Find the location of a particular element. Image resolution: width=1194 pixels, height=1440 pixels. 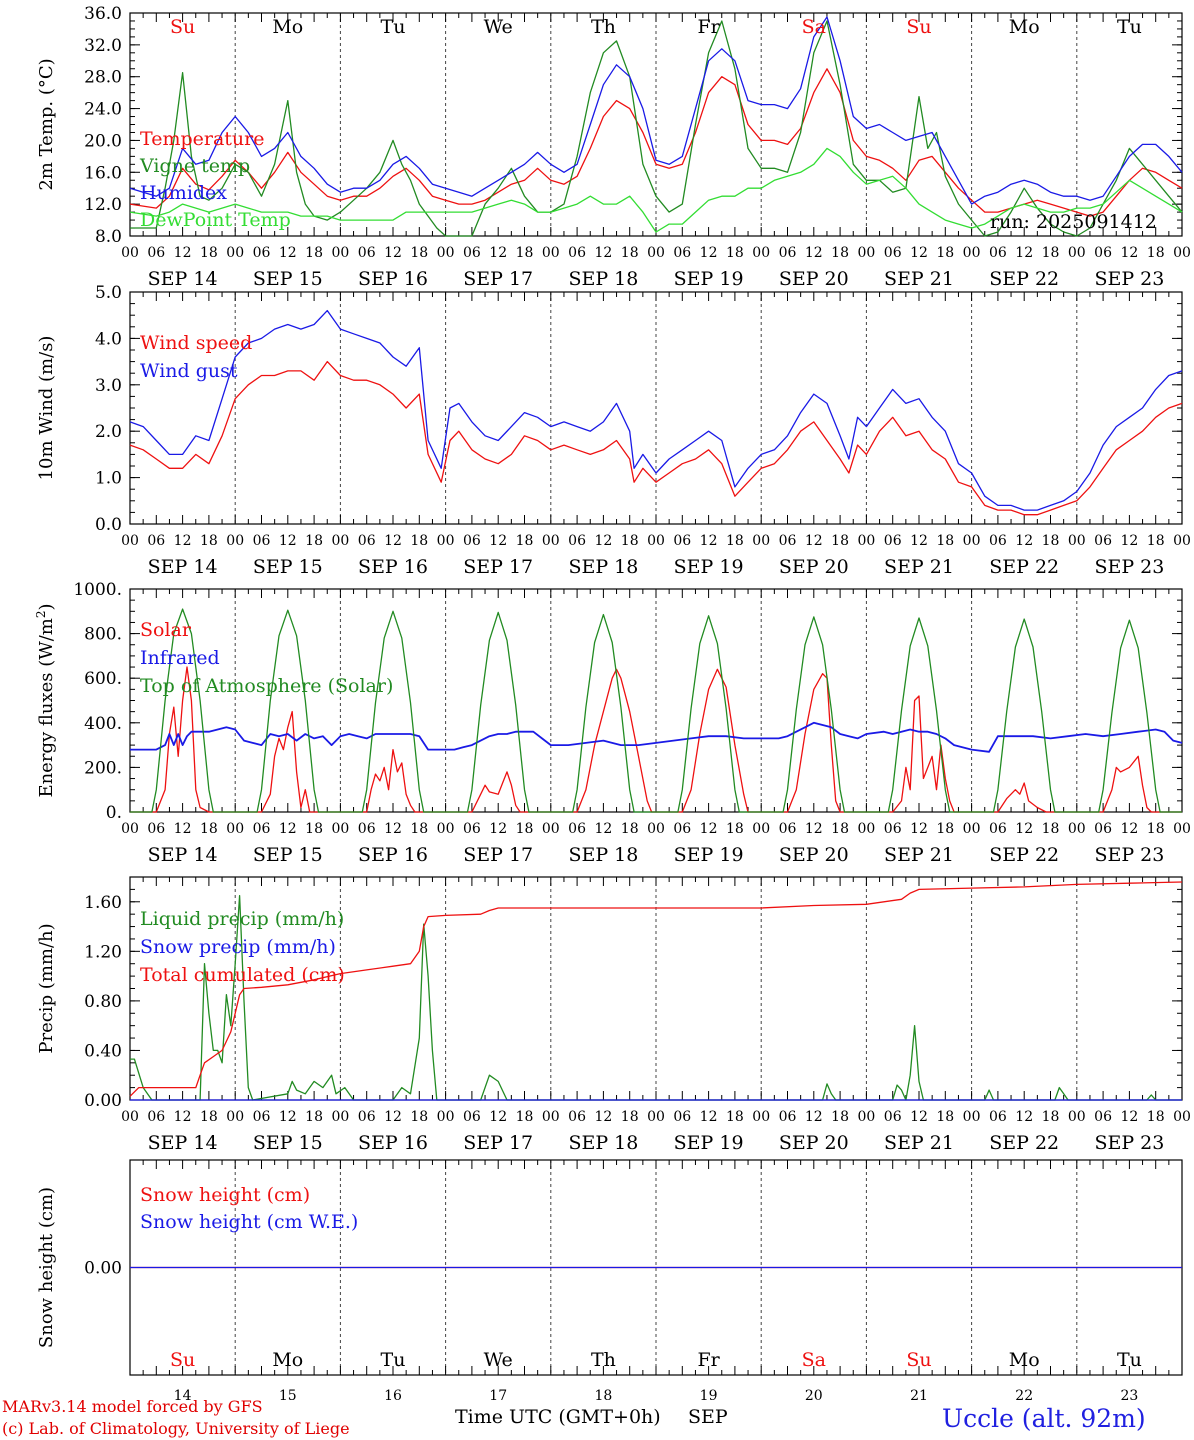

y-tick-label: 12.0 is located at coordinates (103, 205).